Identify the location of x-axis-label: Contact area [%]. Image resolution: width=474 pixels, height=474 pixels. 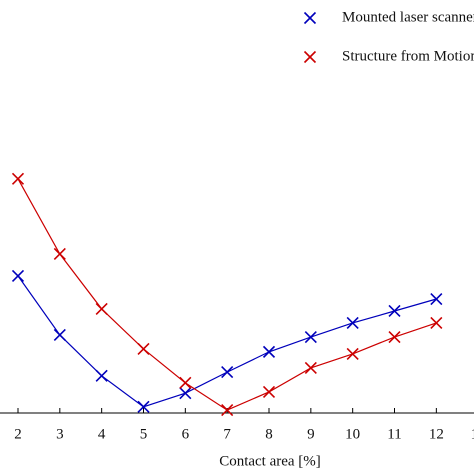
(270, 461).